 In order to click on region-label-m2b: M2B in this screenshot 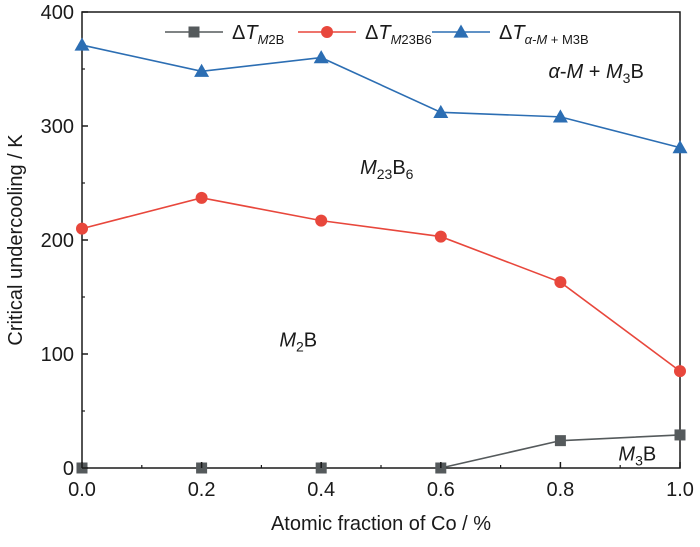, I will do `click(298, 342)`.